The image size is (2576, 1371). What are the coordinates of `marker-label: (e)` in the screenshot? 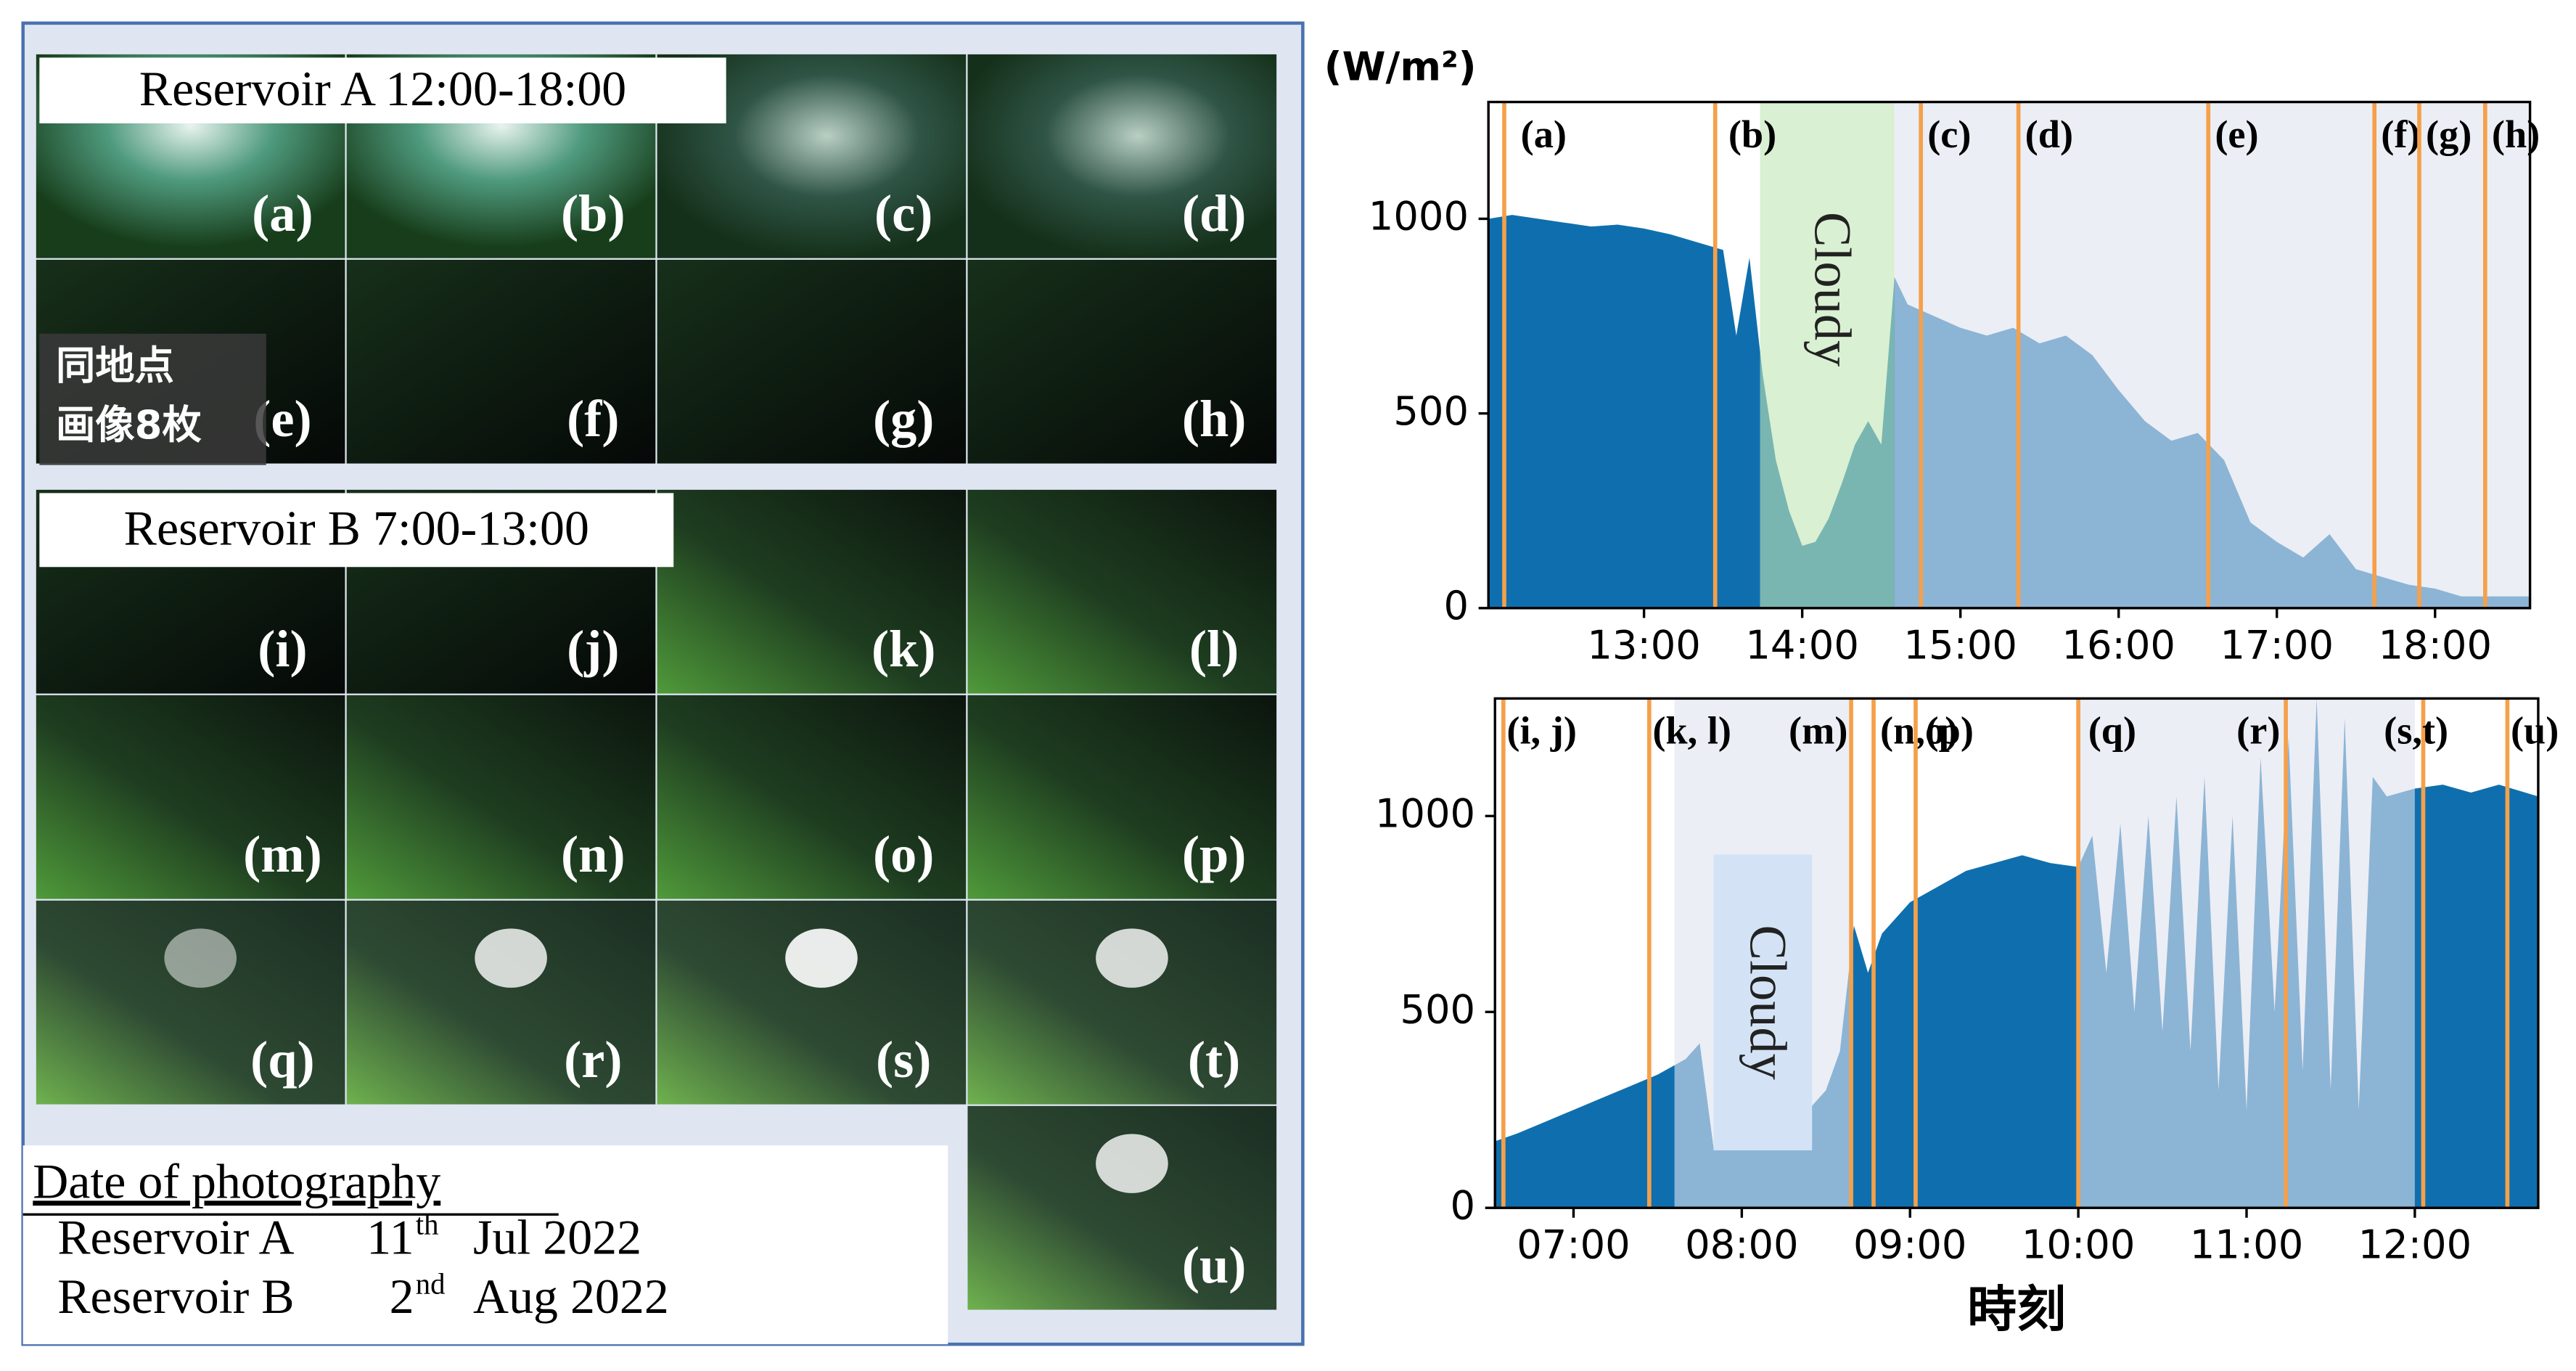 It's located at (2236, 134).